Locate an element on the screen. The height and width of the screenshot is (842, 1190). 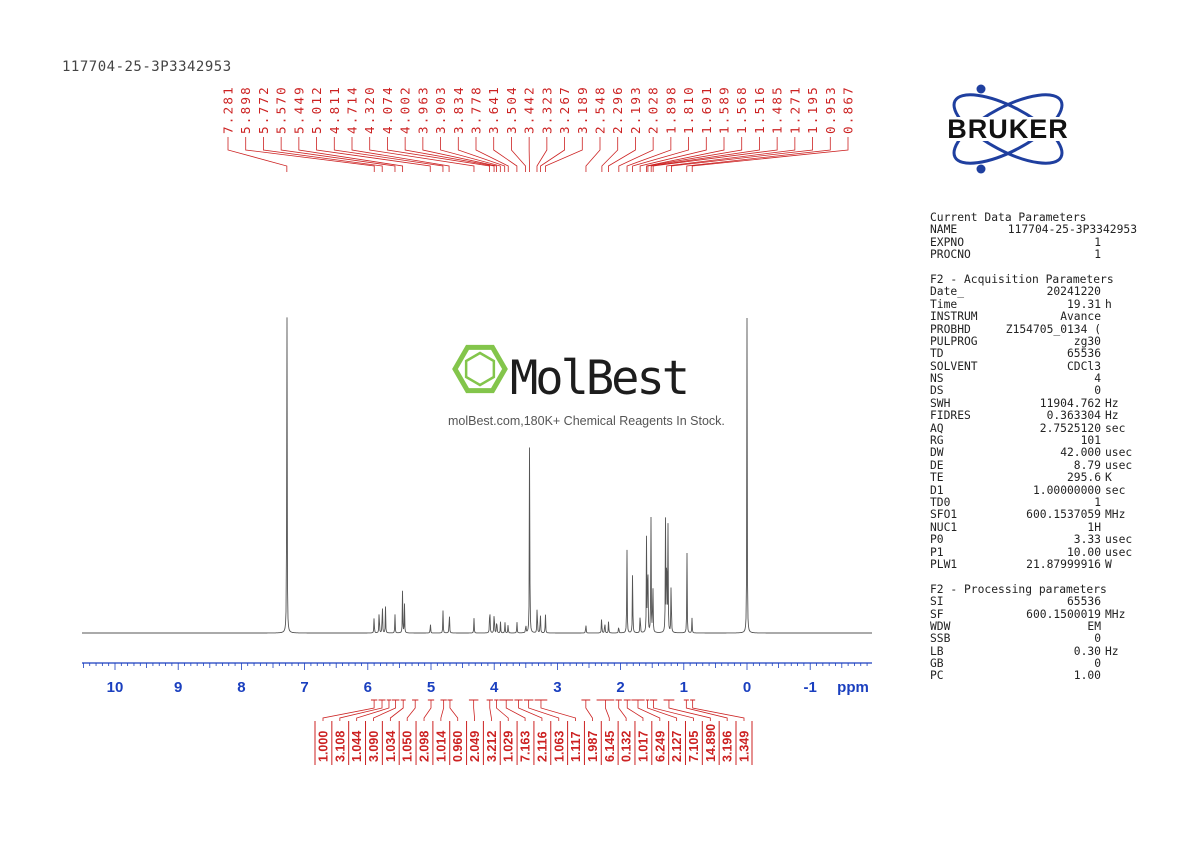
integral-value: 1.000 is located at coordinates (324, 746).